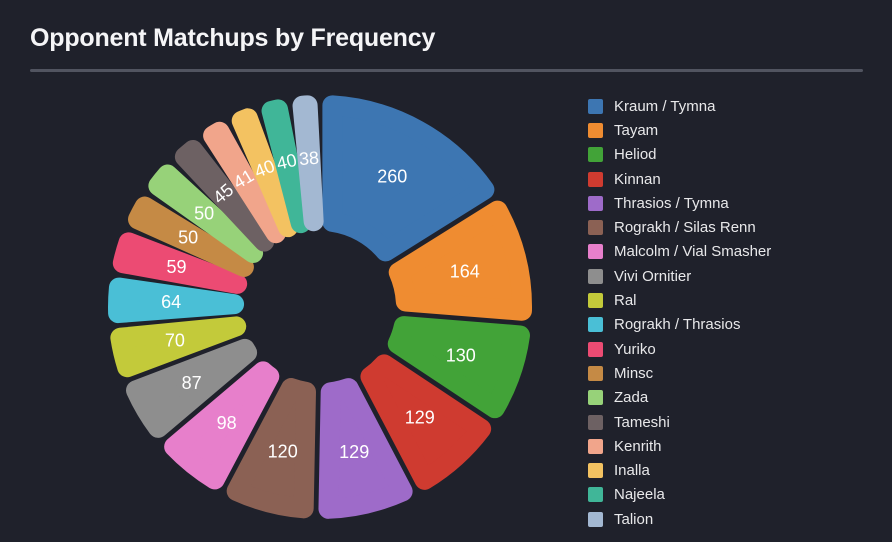 This screenshot has width=892, height=542. Describe the element at coordinates (460, 260) in the screenshot. I see `donut-slice-tayam` at that location.